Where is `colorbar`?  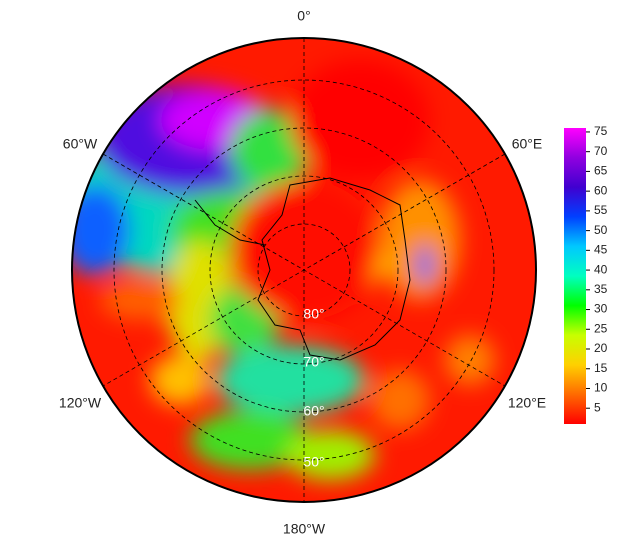
colorbar is located at coordinates (575, 276).